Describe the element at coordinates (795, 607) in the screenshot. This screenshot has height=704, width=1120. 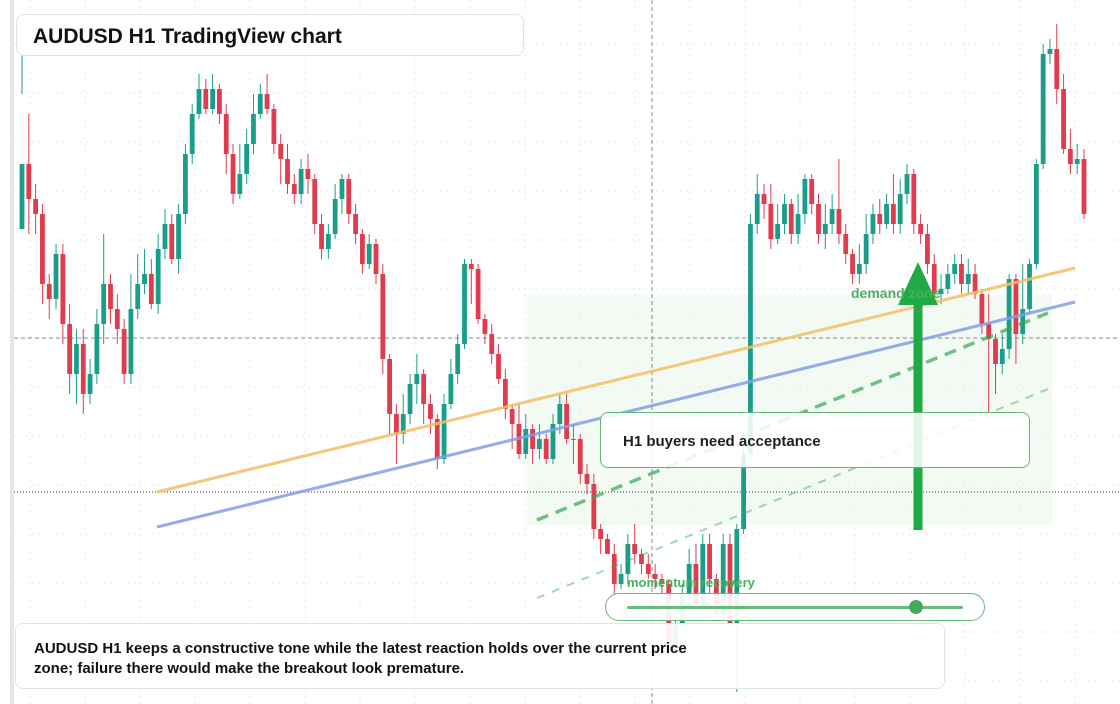
I see `momentum-slider` at that location.